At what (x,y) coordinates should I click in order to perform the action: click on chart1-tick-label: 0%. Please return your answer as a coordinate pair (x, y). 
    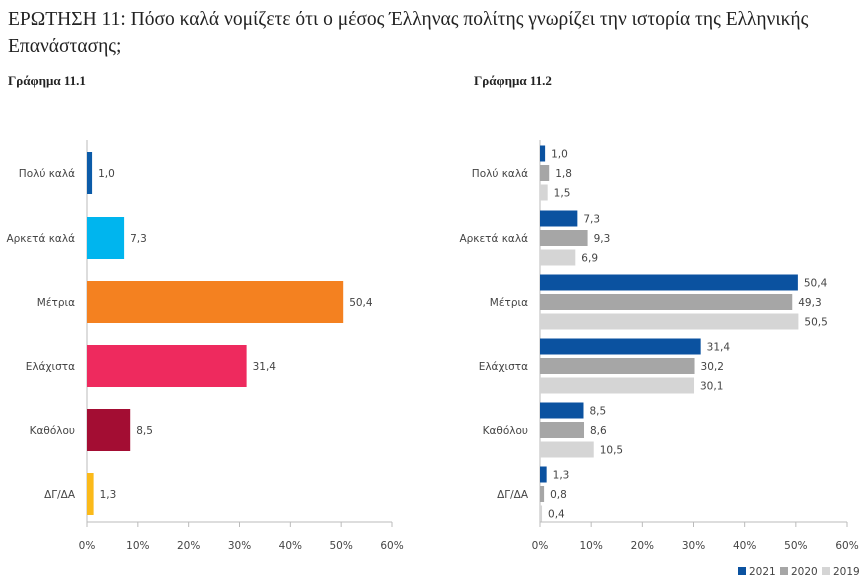
    Looking at the image, I should click on (87, 546).